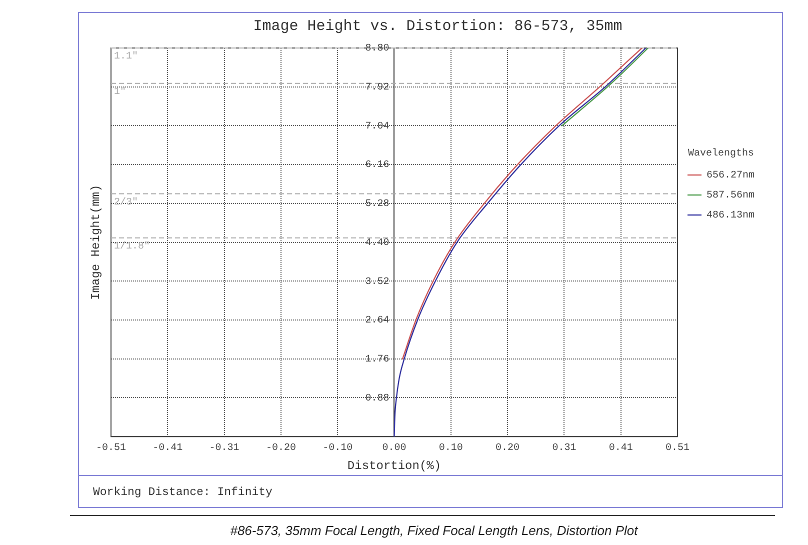  What do you see at coordinates (281, 448) in the screenshot?
I see `x-tick-label: -0.20` at bounding box center [281, 448].